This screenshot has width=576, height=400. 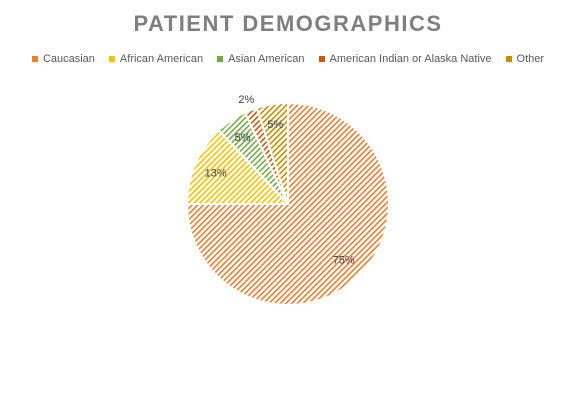 I want to click on legend-item-african-american: African American, so click(x=156, y=59).